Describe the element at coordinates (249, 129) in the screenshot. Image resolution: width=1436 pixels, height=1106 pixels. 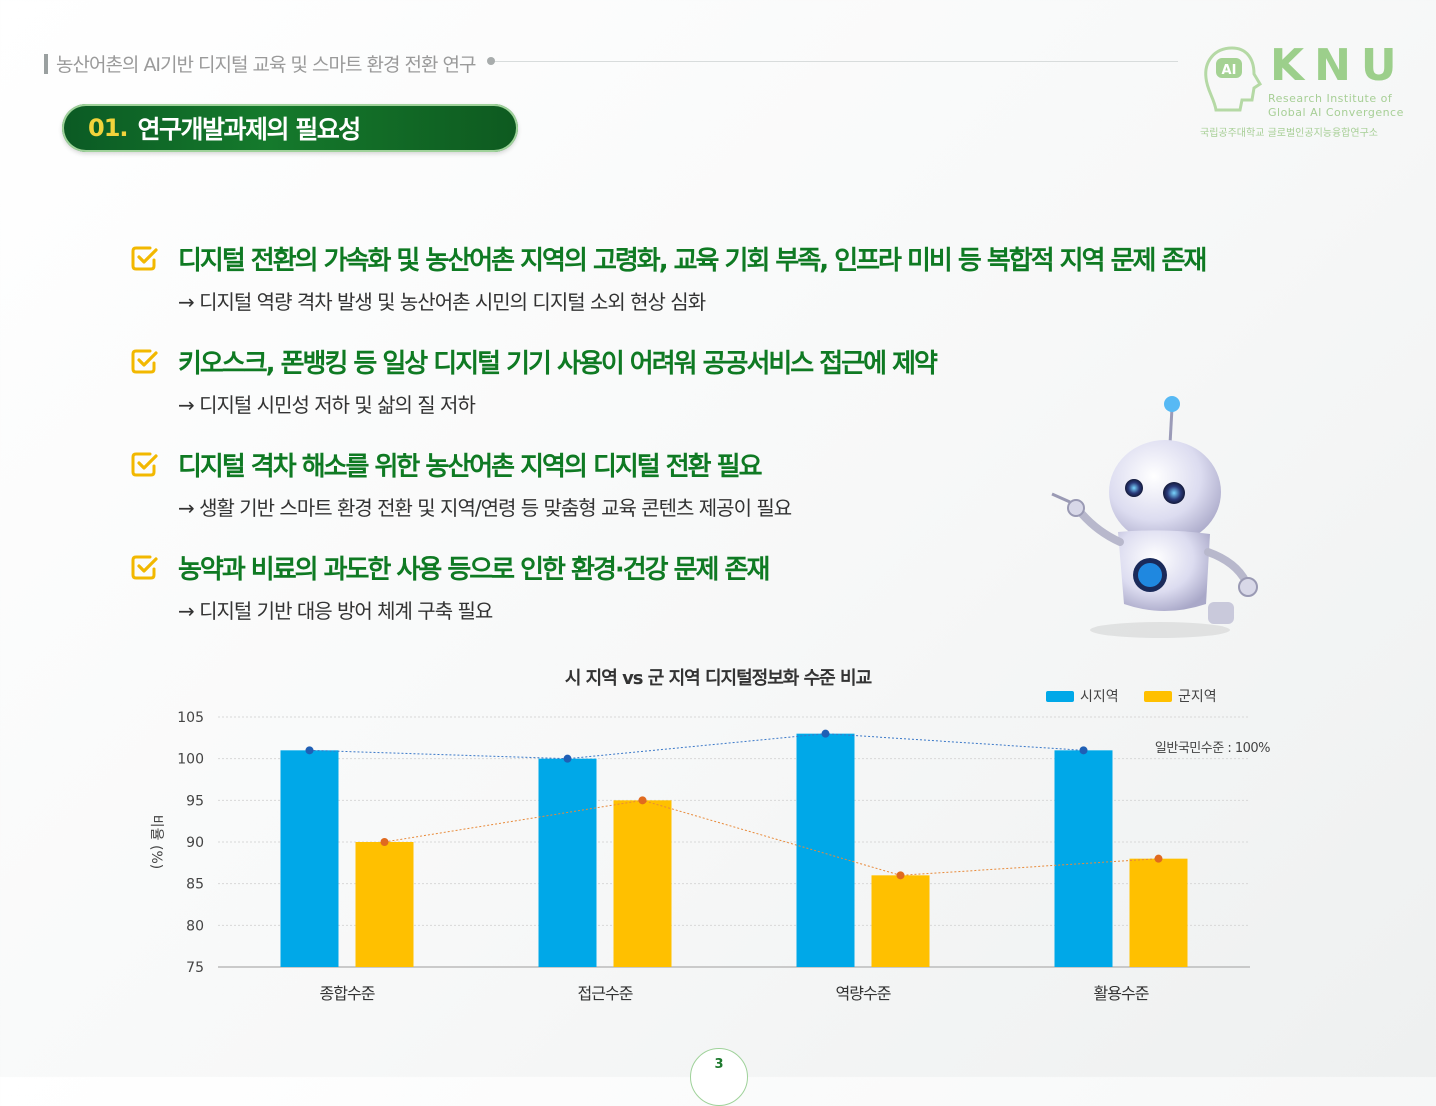
I see `section-title: 연구개발과제의 필요성` at that location.